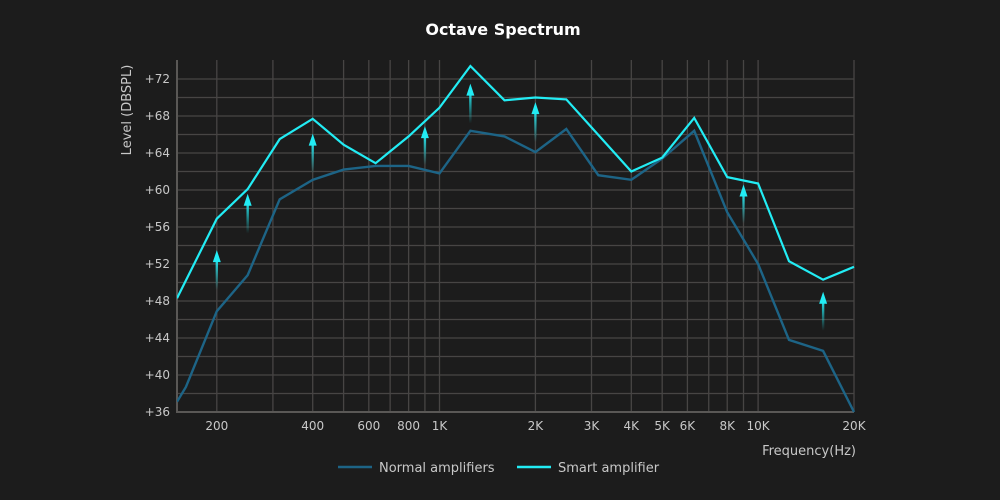  Describe the element at coordinates (854, 426) in the screenshot. I see `x-tick-label: 20K` at that location.